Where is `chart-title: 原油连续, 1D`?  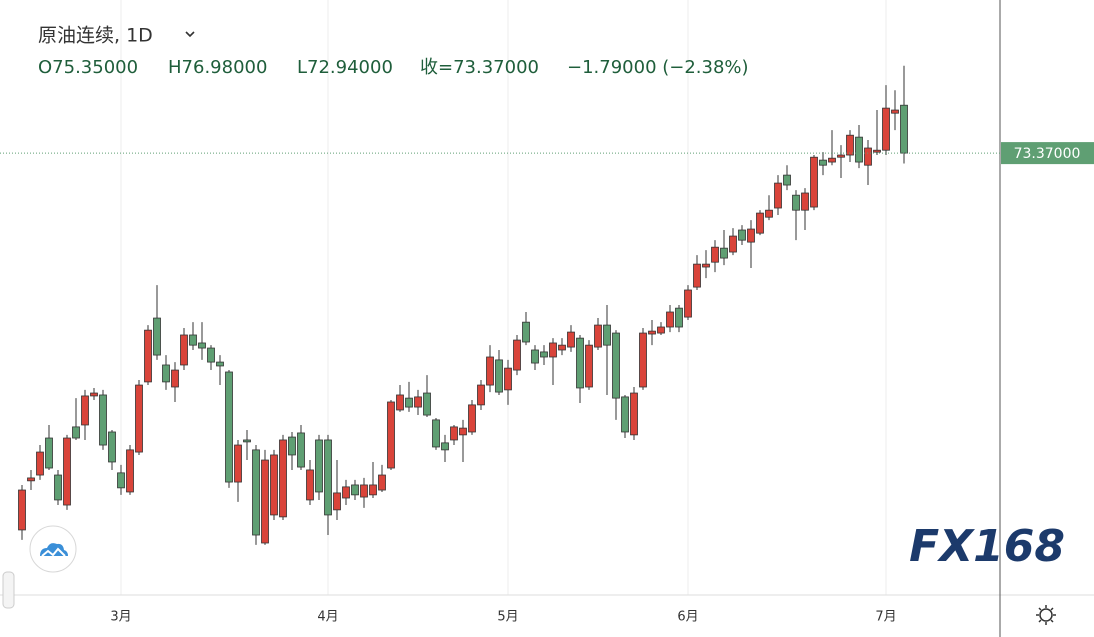
chart-title: 原油连续, 1D is located at coordinates (95, 36).